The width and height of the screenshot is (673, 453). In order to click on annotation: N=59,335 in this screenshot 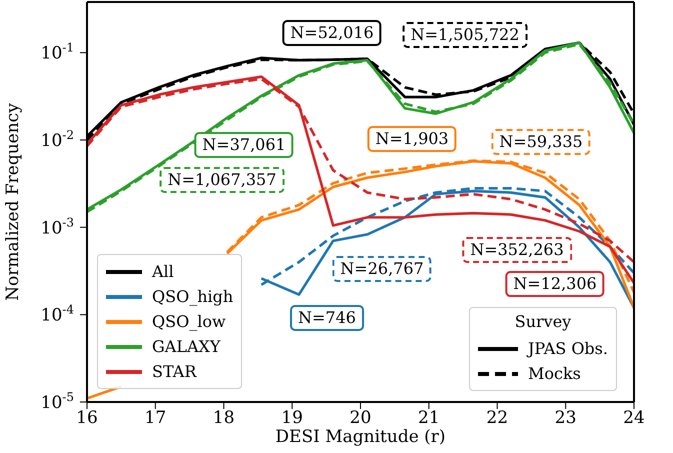, I will do `click(541, 142)`.